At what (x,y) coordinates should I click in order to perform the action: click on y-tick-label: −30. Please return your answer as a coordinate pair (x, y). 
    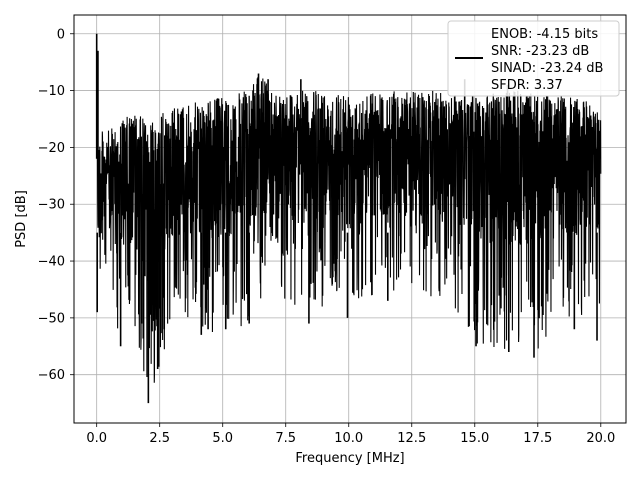
    Looking at the image, I should click on (51, 205).